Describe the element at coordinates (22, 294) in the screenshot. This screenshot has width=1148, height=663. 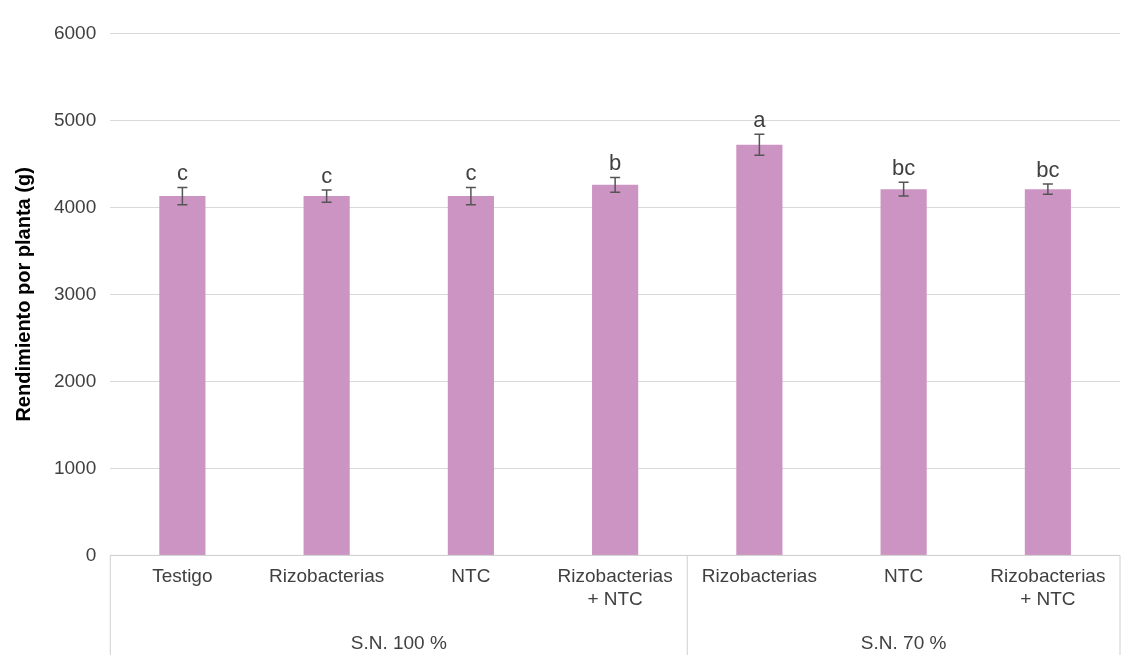
I see `y-axis-title: Rendimiento por planta (g)` at that location.